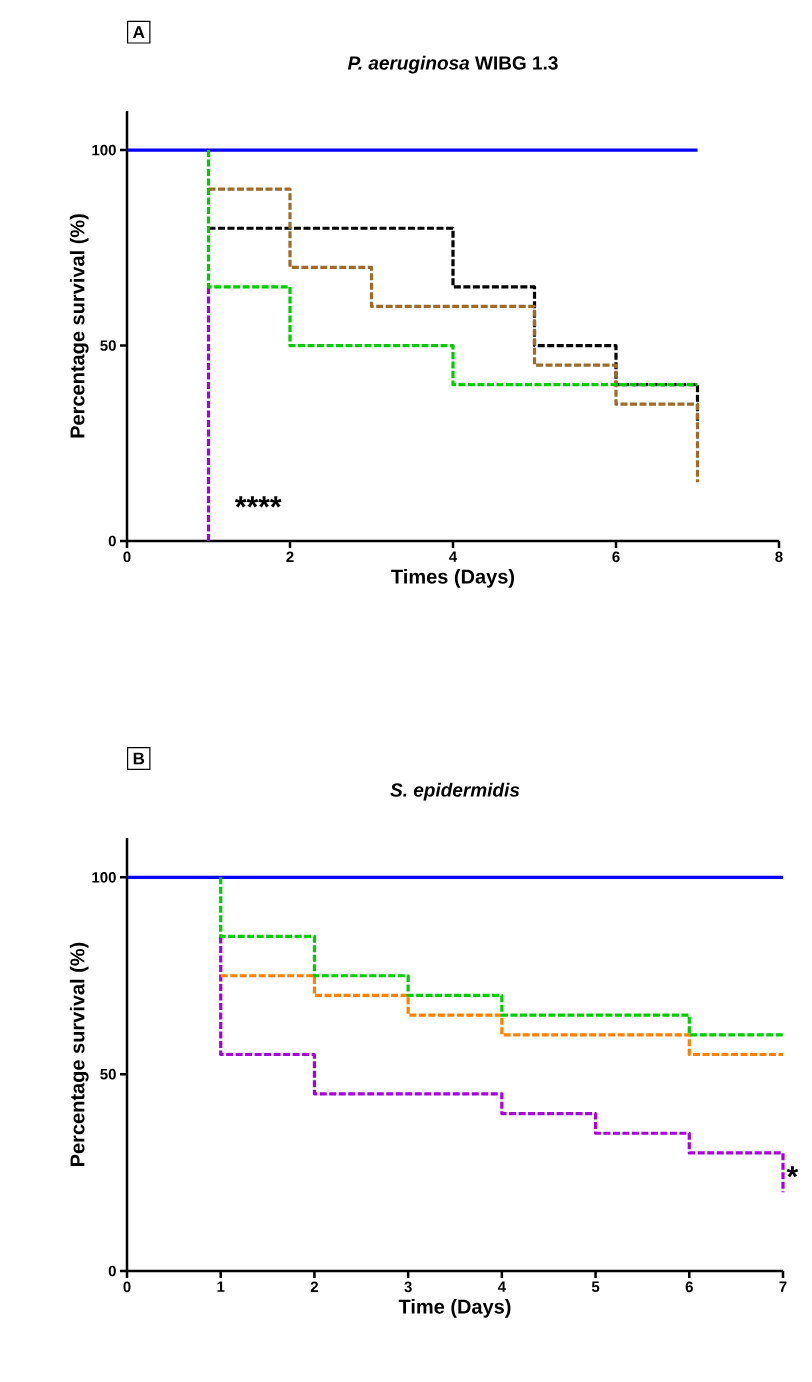 This screenshot has height=1382, width=812. I want to click on x-axis-title: Time (Days), so click(454, 1308).